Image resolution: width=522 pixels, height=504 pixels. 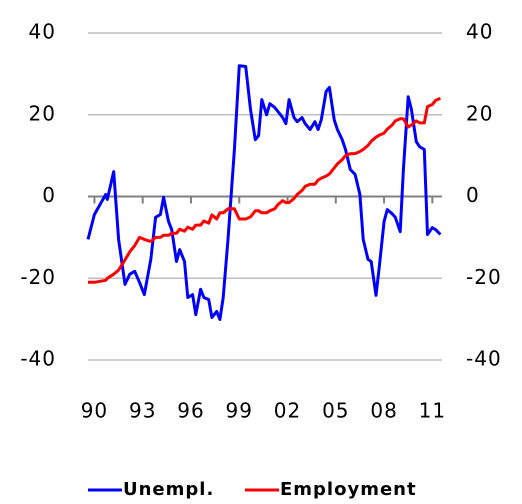 What do you see at coordinates (484, 359) in the screenshot?
I see `y2-tick-label: -40` at bounding box center [484, 359].